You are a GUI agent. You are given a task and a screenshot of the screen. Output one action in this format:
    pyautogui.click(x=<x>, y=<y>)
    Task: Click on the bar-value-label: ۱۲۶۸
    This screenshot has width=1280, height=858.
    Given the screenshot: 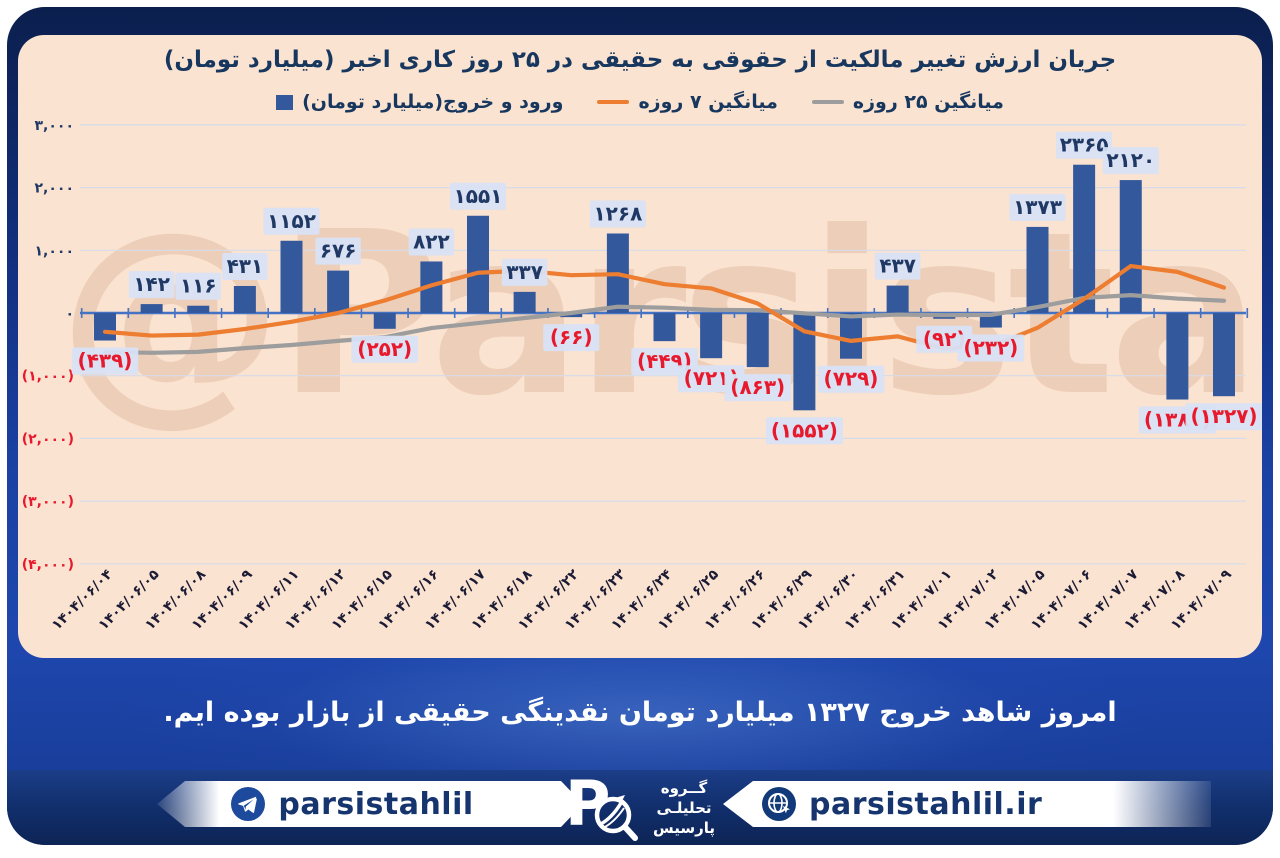 What is the action you would take?
    pyautogui.click(x=617, y=213)
    